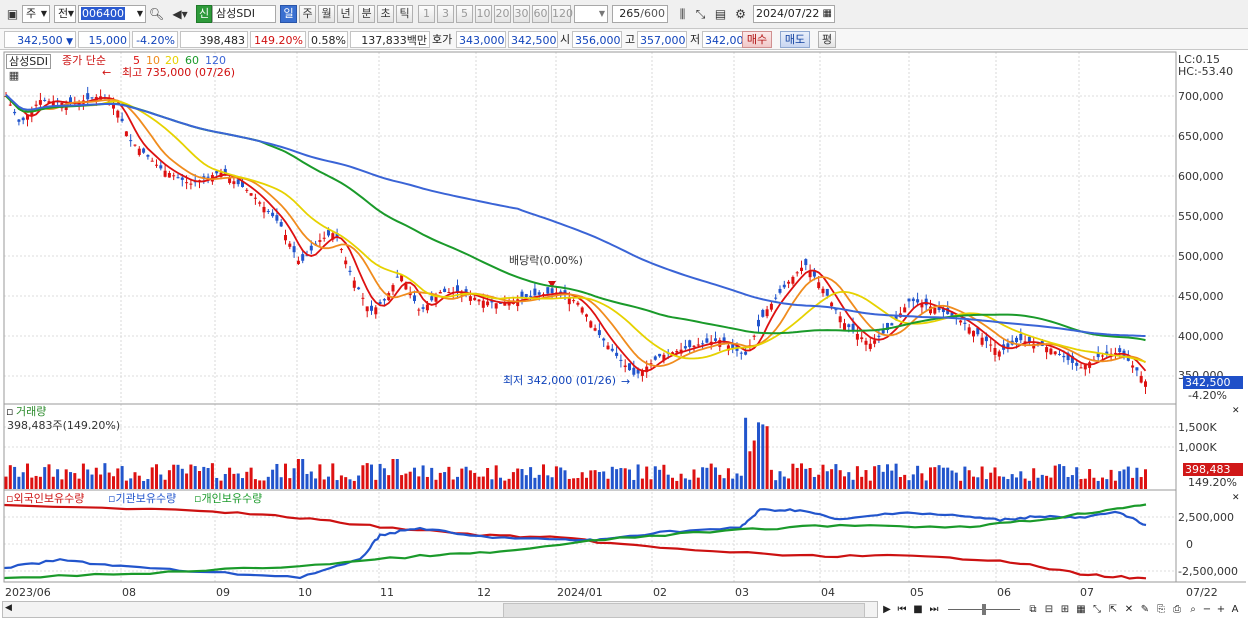 This screenshot has width=1248, height=621. Describe the element at coordinates (795, 39) in the screenshot. I see `sell-button: 매도` at that location.